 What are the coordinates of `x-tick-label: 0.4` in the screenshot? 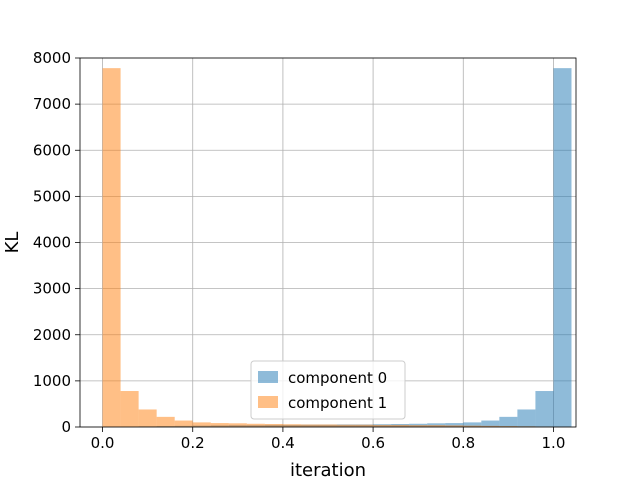 It's located at (283, 443).